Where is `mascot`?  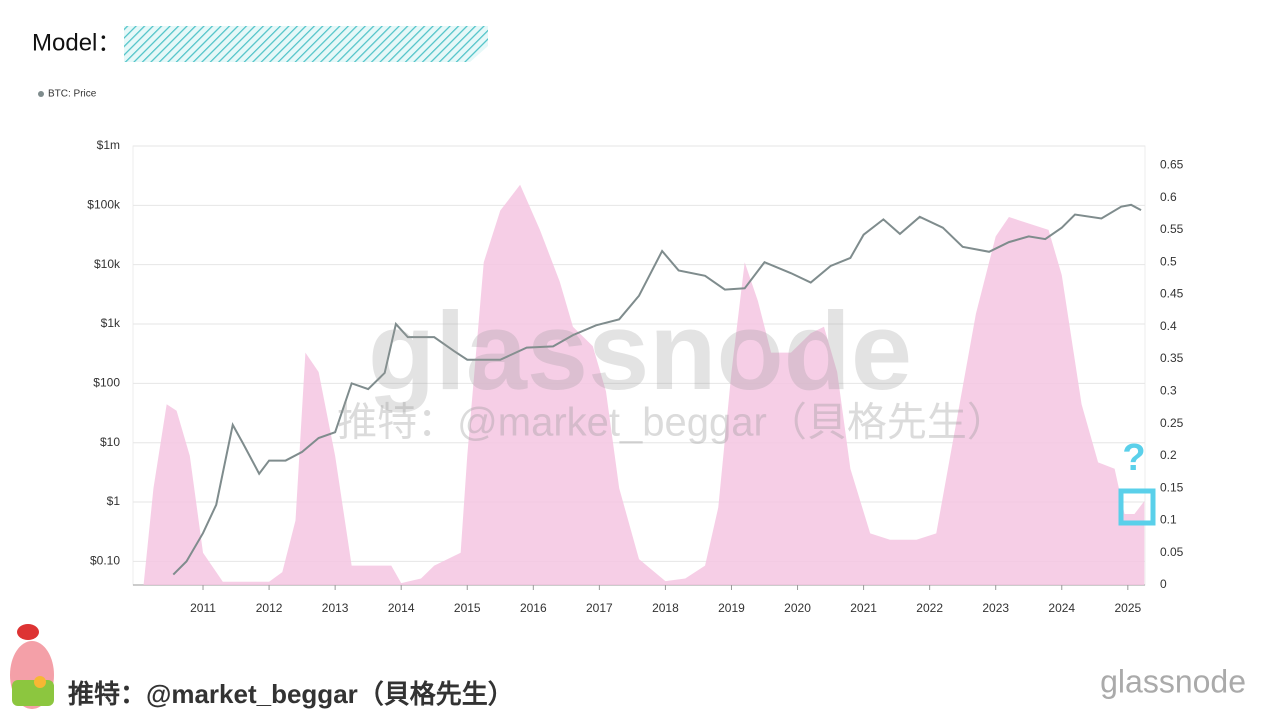
mascot is located at coordinates (32, 666).